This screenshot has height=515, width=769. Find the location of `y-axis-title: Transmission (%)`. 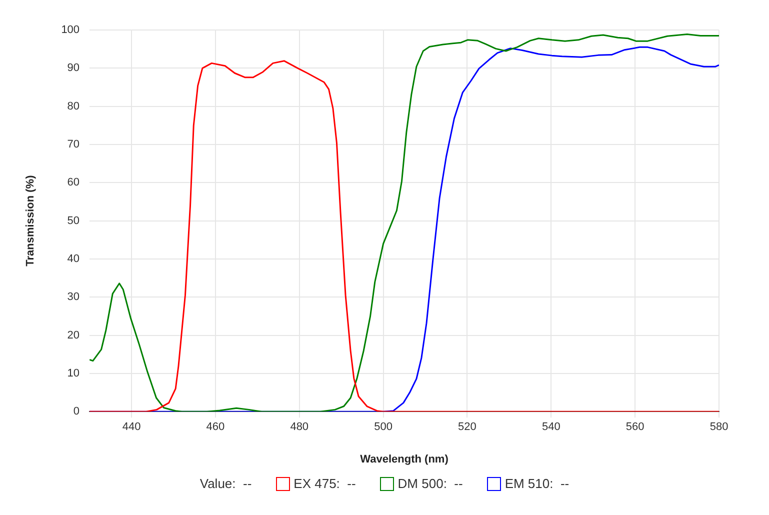

y-axis-title: Transmission (%) is located at coordinates (30, 220).